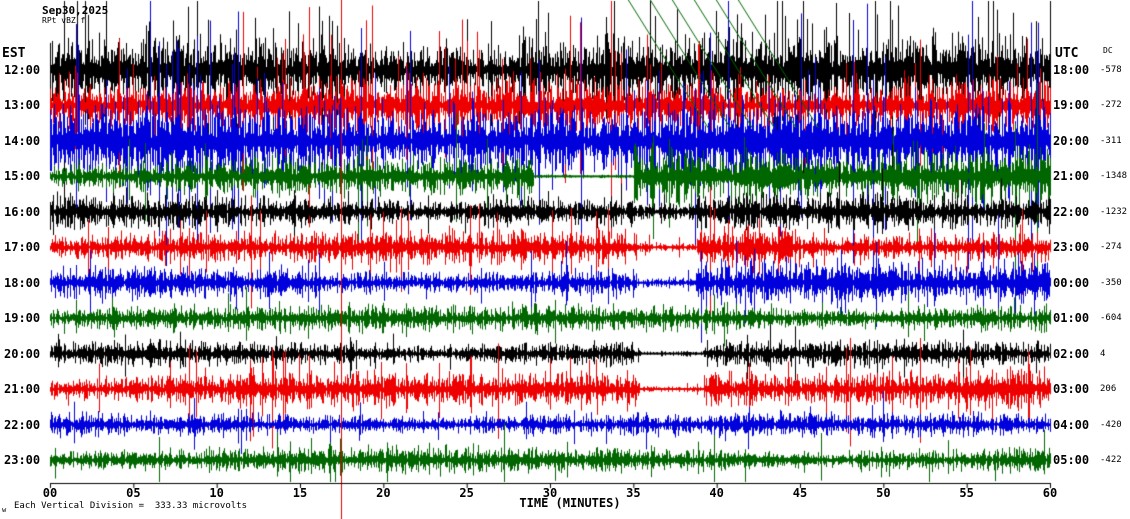 The height and width of the screenshot is (519, 1130). Describe the element at coordinates (22, 211) in the screenshot. I see `est-time-label: 16:00` at that location.